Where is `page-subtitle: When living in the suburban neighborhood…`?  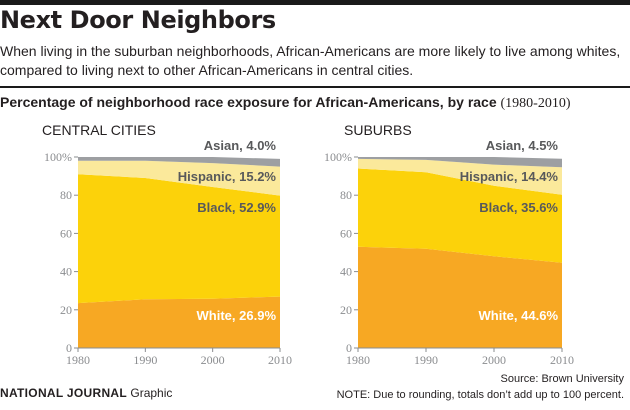
page-subtitle: When living in the suburban neighborhood… is located at coordinates (310, 60).